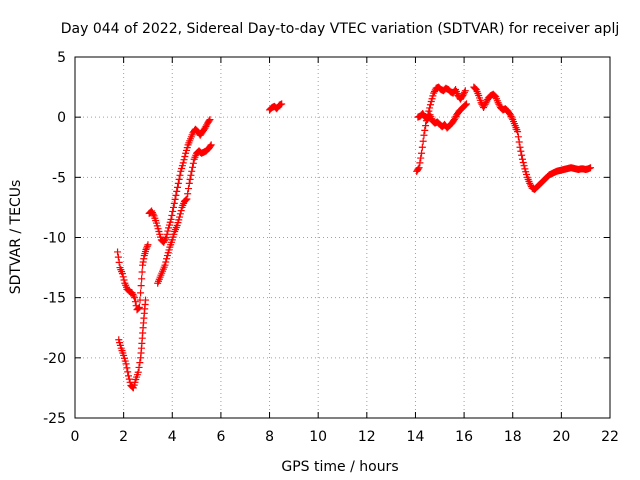 The image size is (640, 480). Describe the element at coordinates (416, 437) in the screenshot. I see `x-tick-label: 14` at that location.